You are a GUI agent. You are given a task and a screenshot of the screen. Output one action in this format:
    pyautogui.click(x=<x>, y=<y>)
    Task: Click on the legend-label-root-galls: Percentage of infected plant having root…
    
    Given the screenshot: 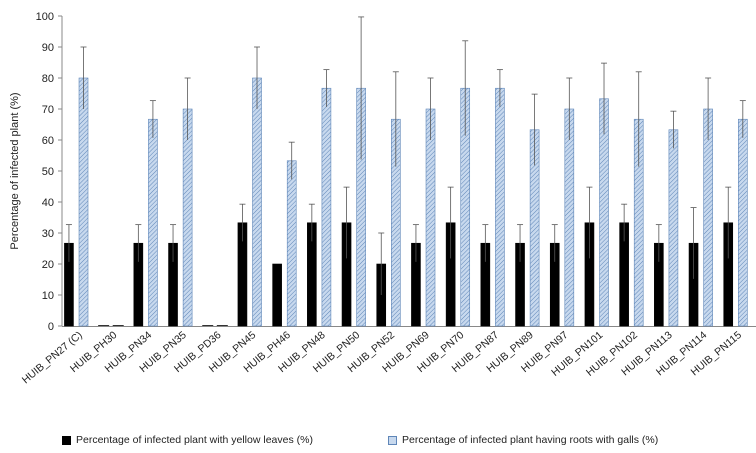 What is the action you would take?
    pyautogui.click(x=530, y=440)
    